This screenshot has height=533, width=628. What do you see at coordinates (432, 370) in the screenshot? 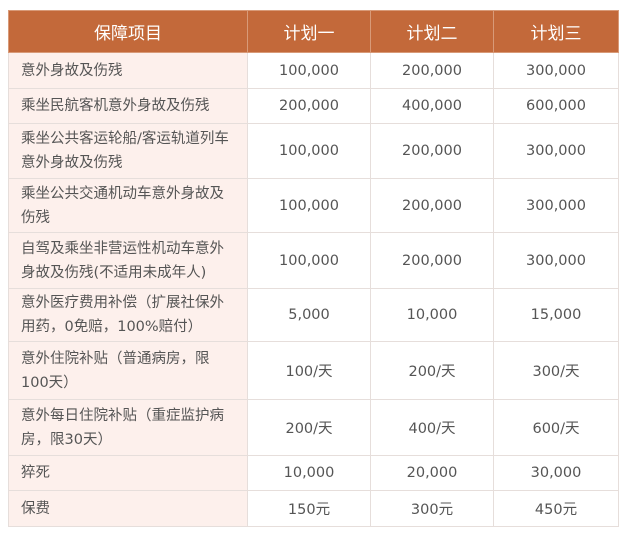
I see `plan-2-value: 200/天` at bounding box center [432, 370].